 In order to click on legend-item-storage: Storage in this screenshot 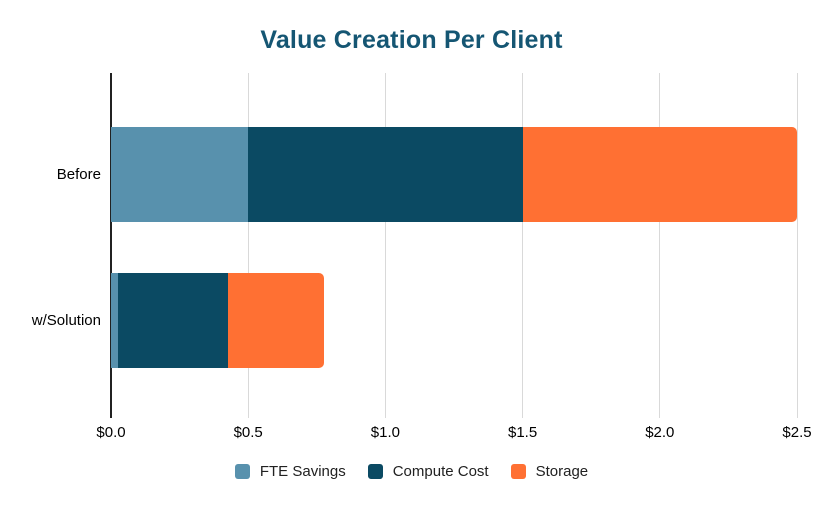, I will do `click(549, 471)`.